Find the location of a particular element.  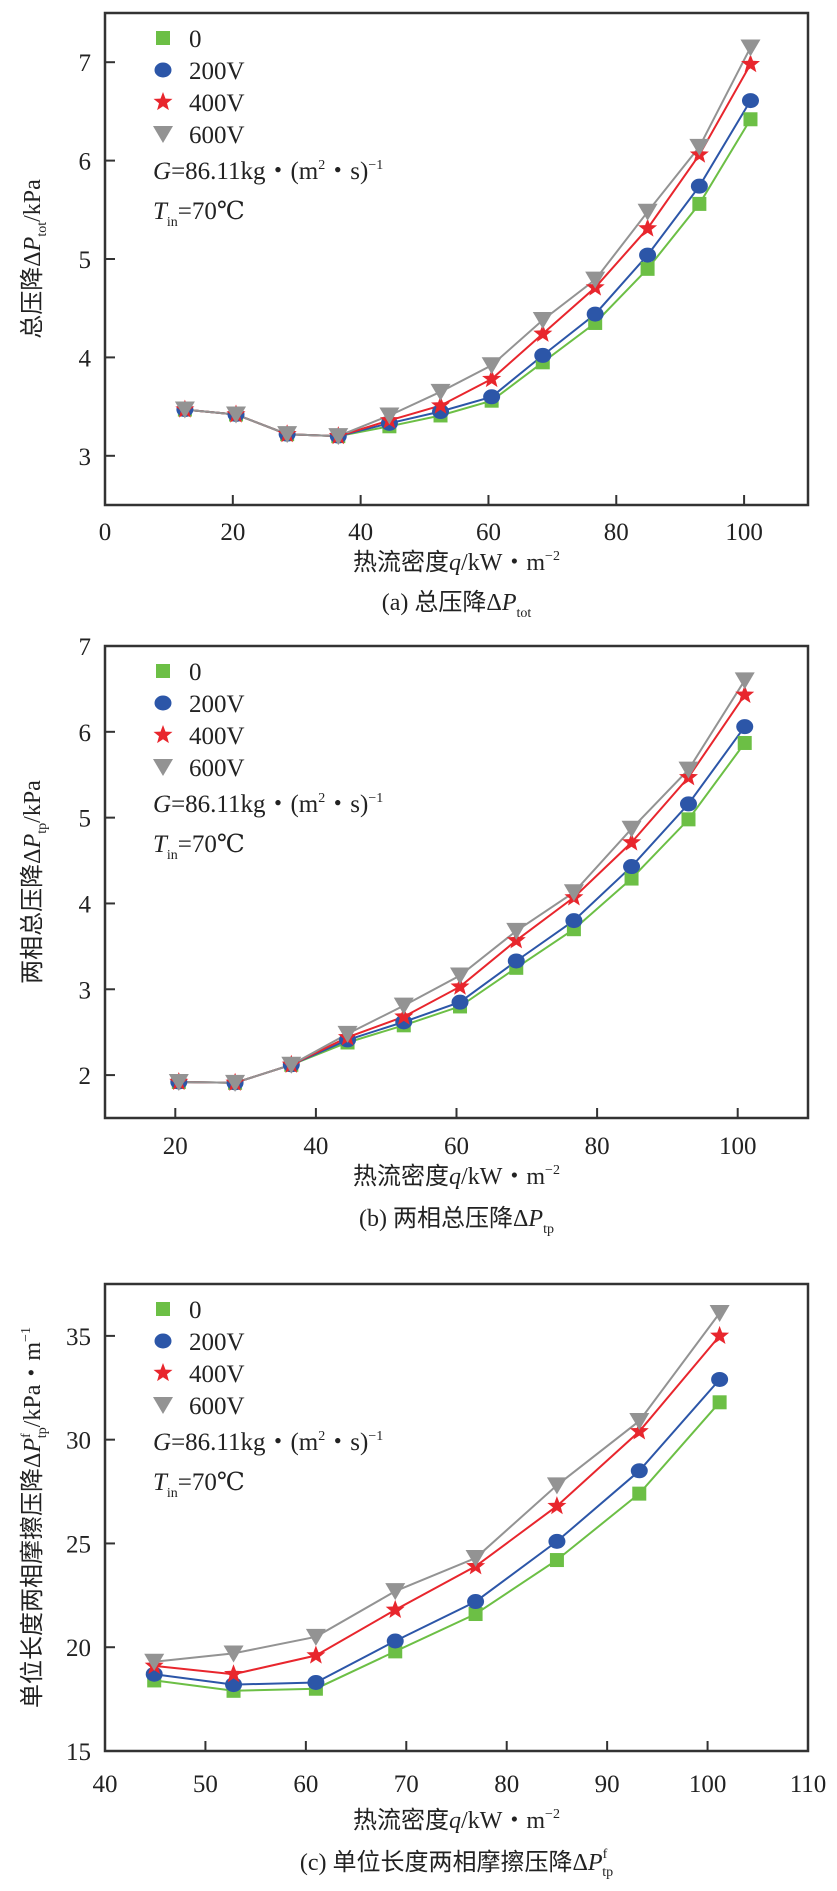

x-tick-label: 50 is located at coordinates (205, 1784).